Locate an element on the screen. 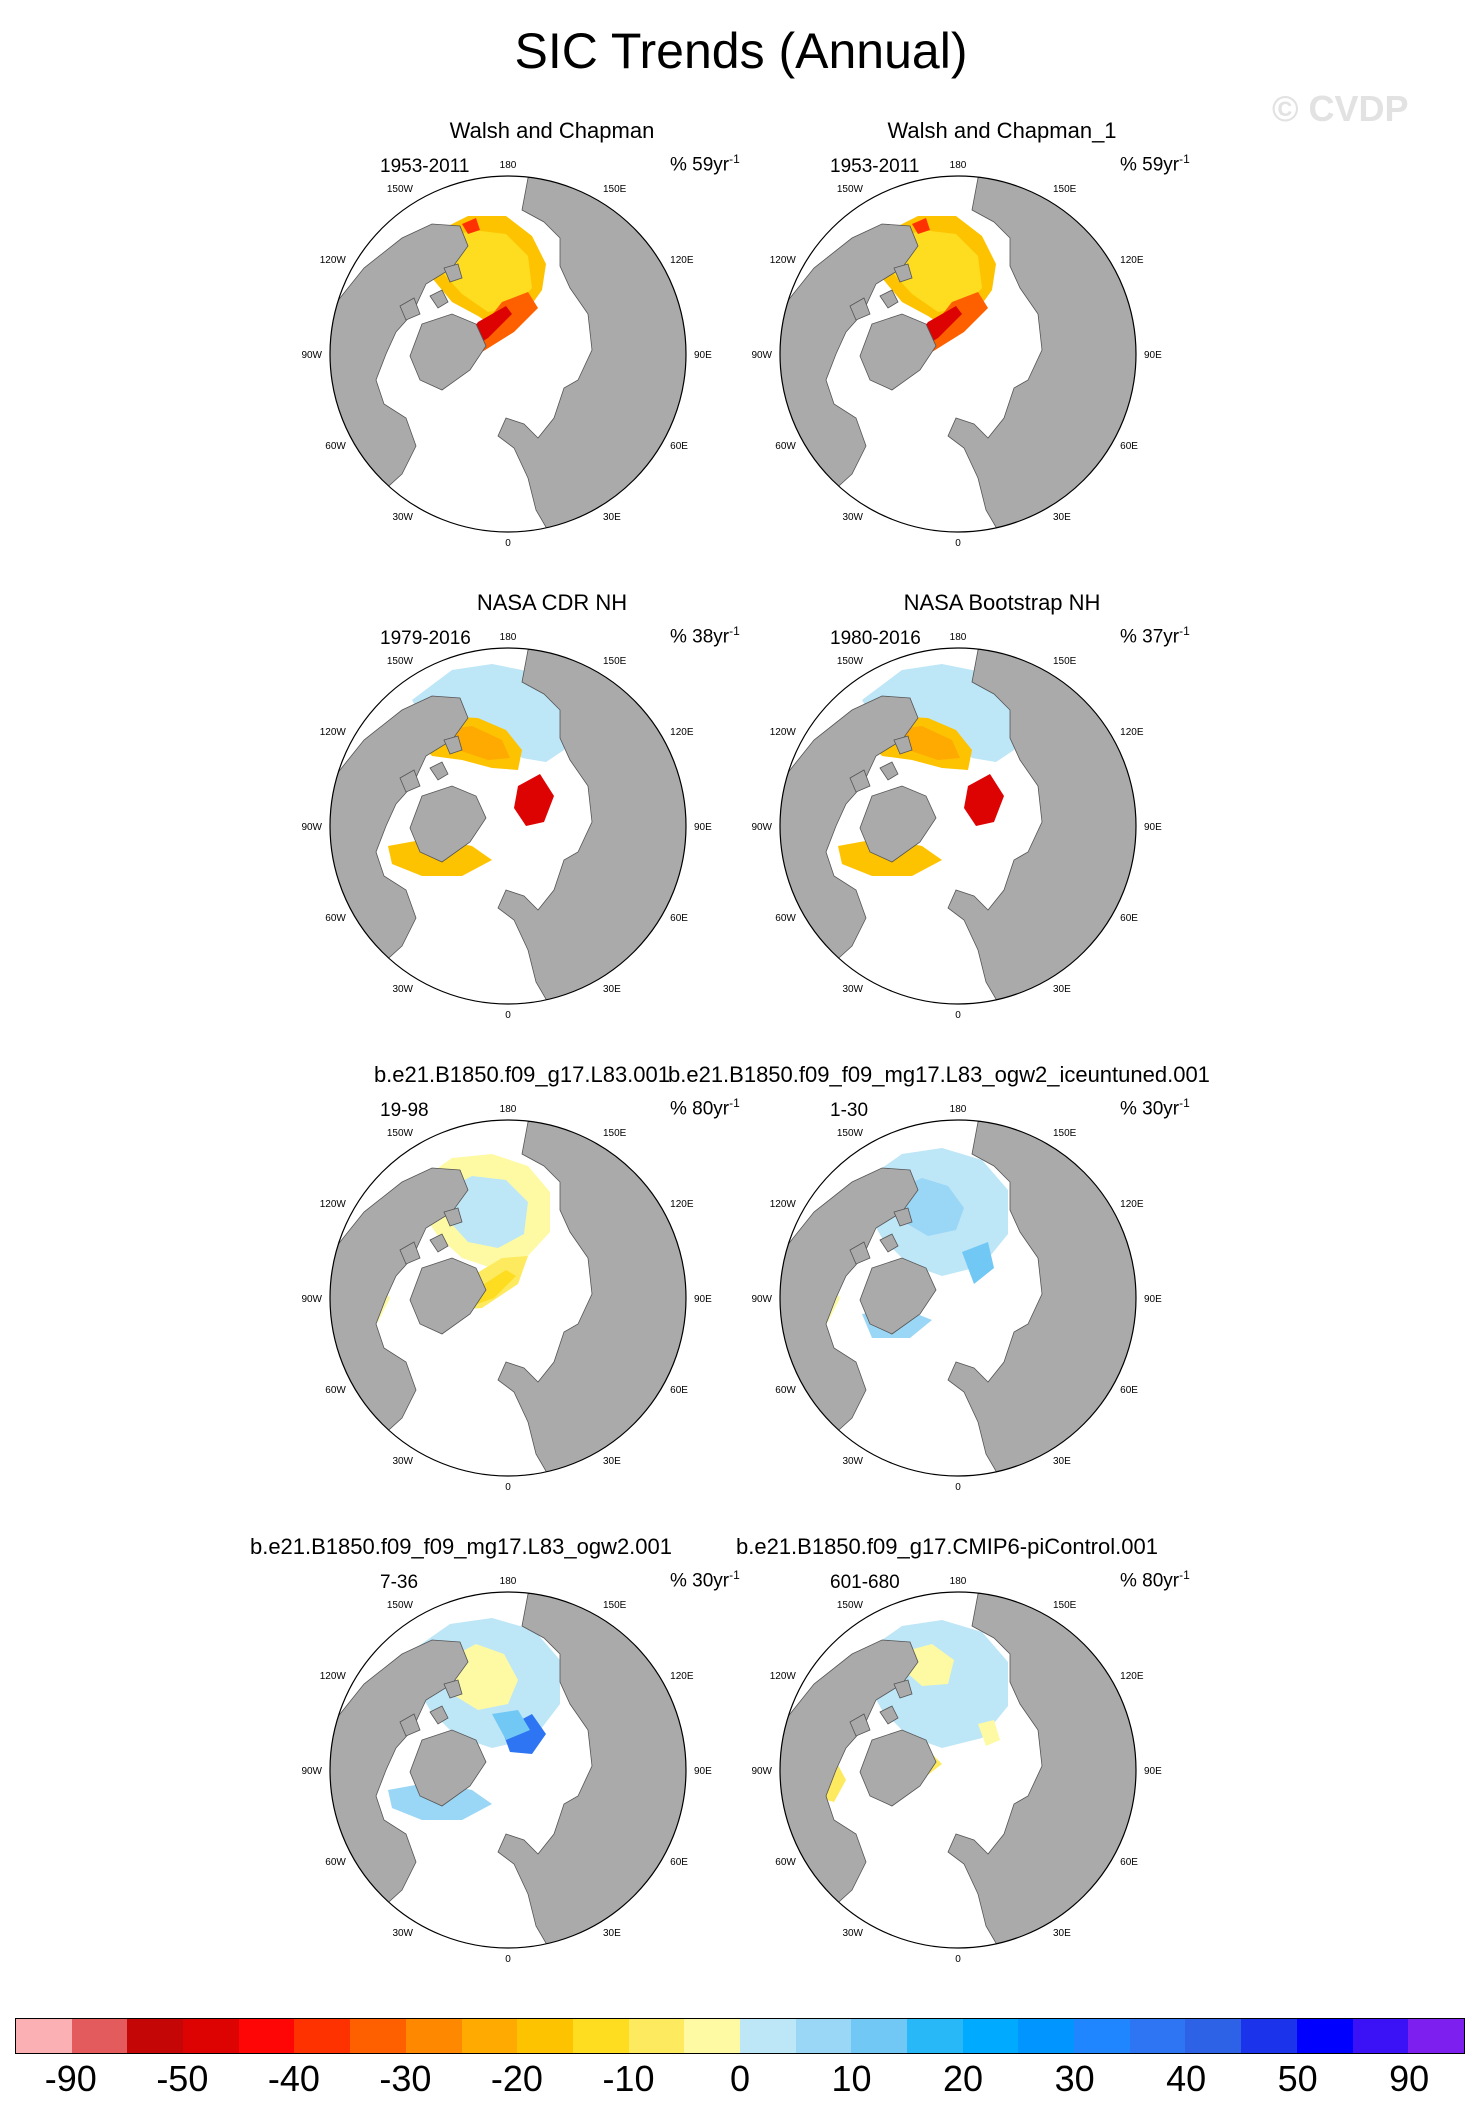  panel-period: 19-98 is located at coordinates (404, 1110).